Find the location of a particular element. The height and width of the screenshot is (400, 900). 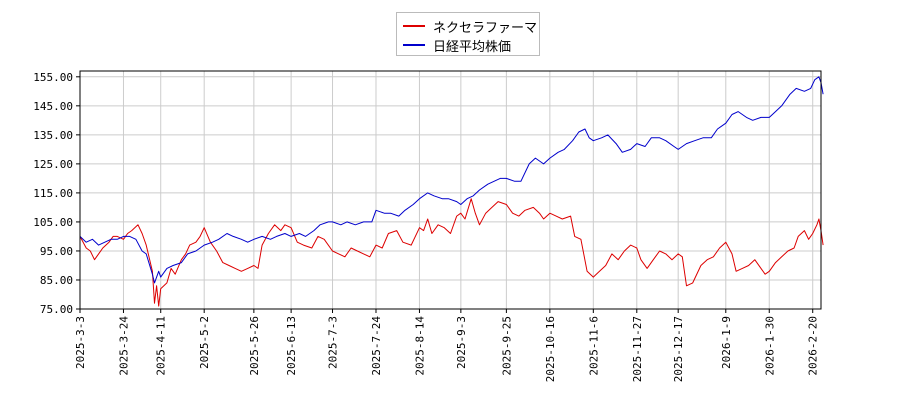

x-tick-label: 2025-4-11 is located at coordinates (161, 346).